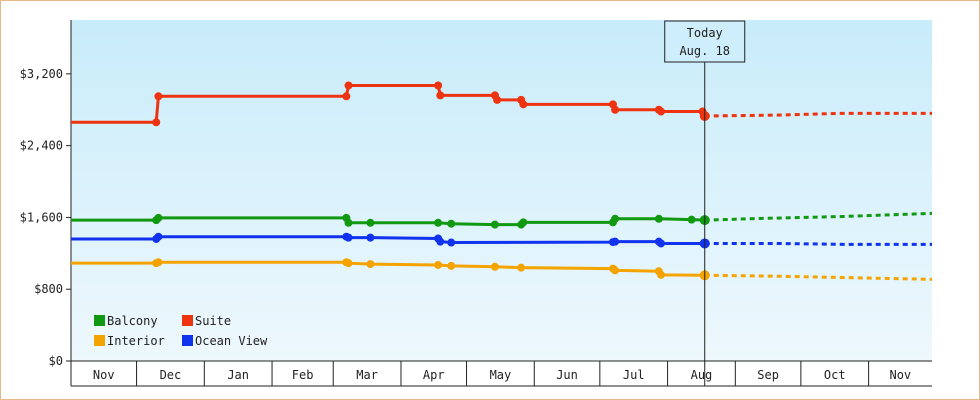  What do you see at coordinates (702, 375) in the screenshot?
I see `x-tick-label: Aug` at bounding box center [702, 375].